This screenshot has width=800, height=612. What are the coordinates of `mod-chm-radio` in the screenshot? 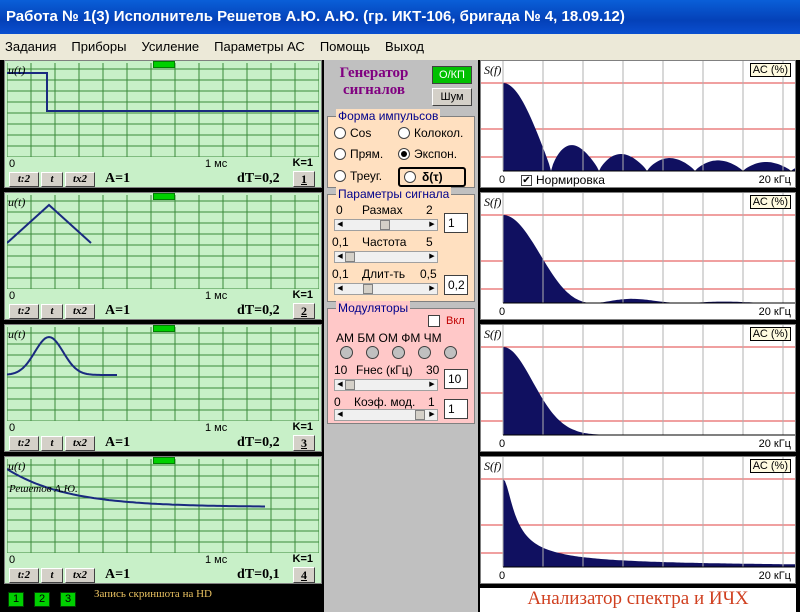 It's located at (450, 352).